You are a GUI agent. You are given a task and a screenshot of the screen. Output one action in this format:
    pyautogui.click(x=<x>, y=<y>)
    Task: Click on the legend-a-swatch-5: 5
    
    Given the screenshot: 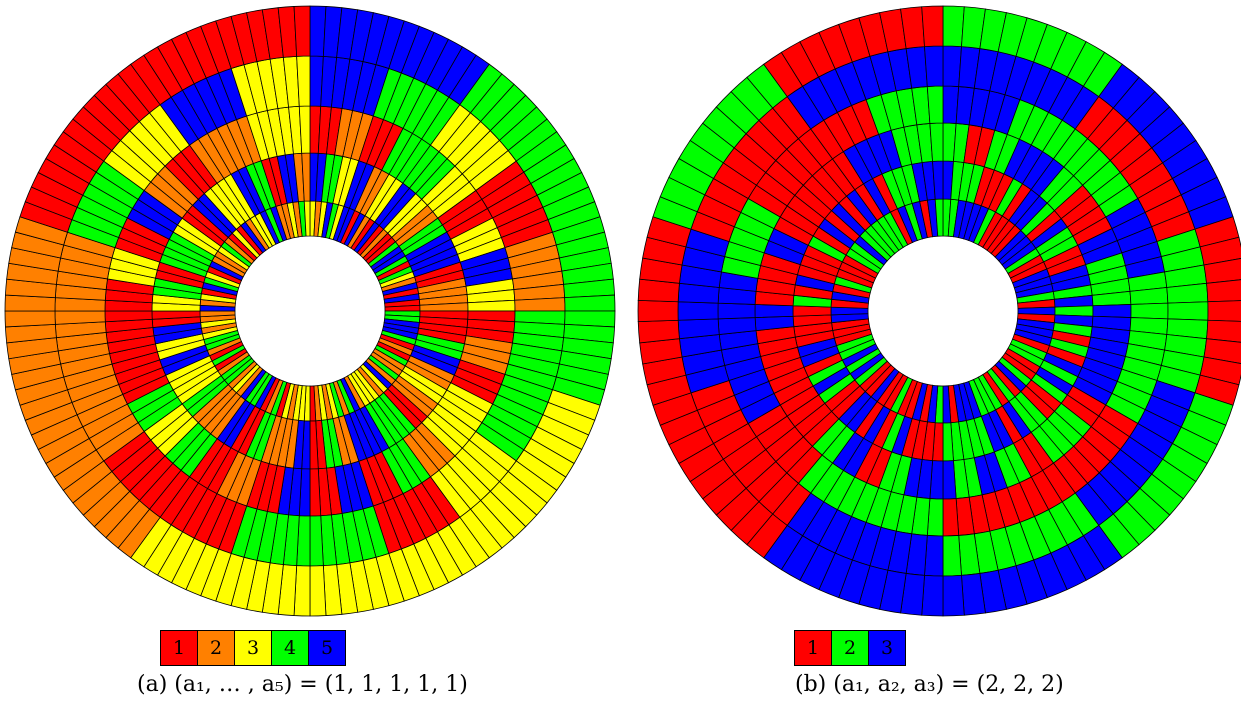 What is the action you would take?
    pyautogui.click(x=327, y=648)
    